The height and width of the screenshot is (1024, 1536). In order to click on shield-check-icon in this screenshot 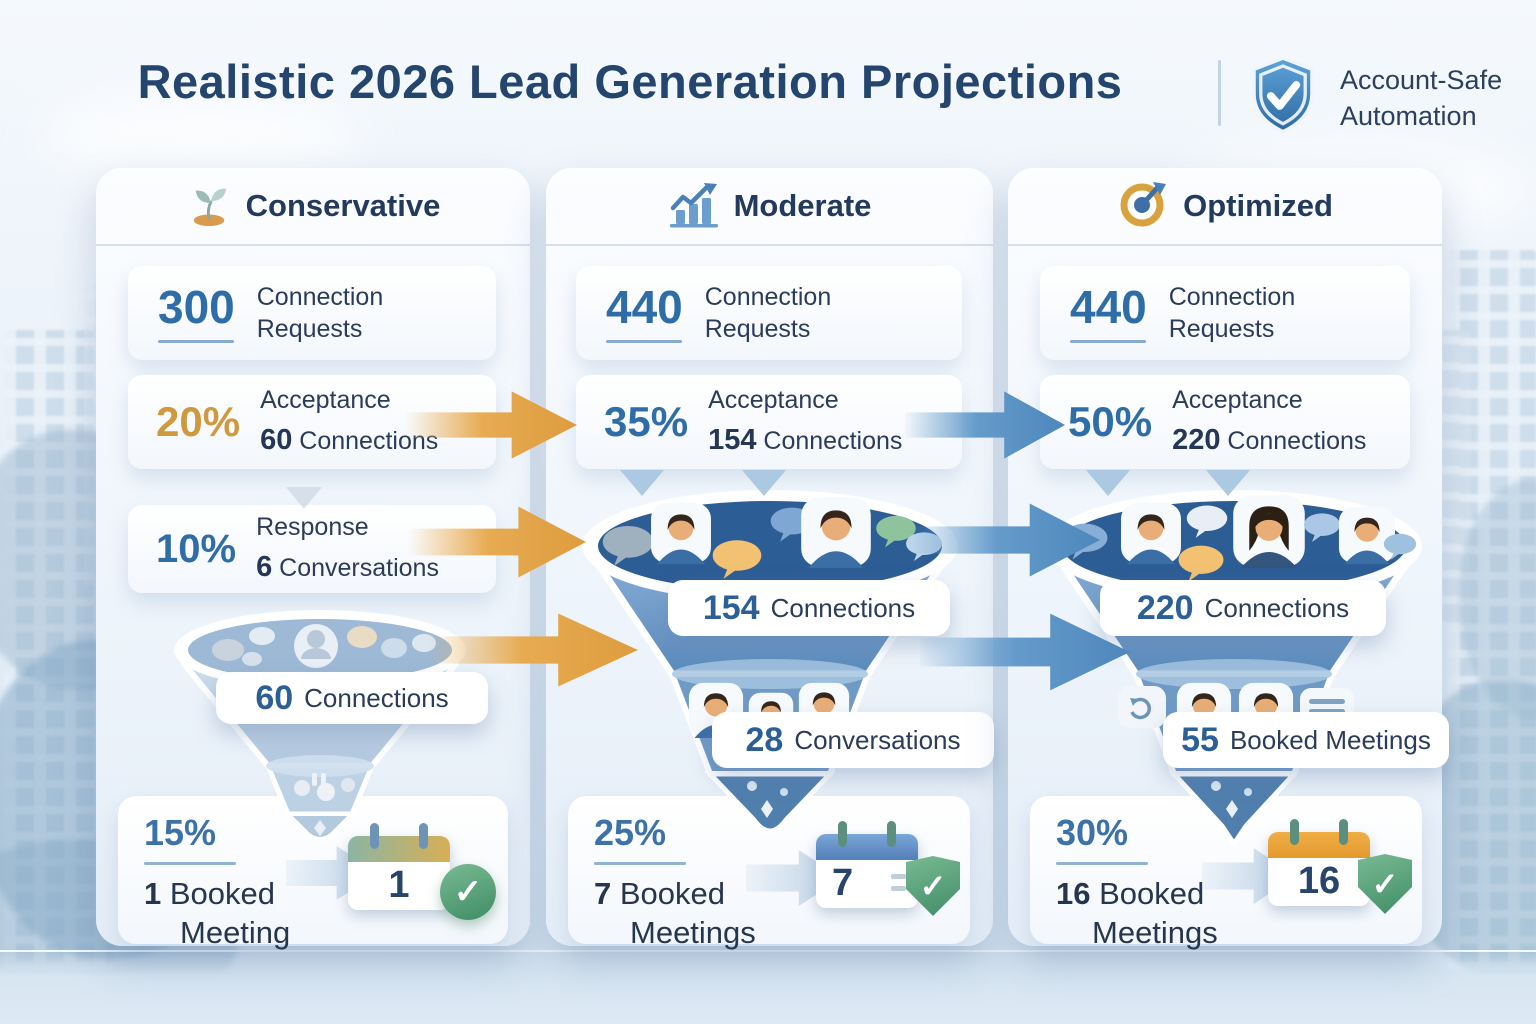, I will do `click(1283, 98)`.